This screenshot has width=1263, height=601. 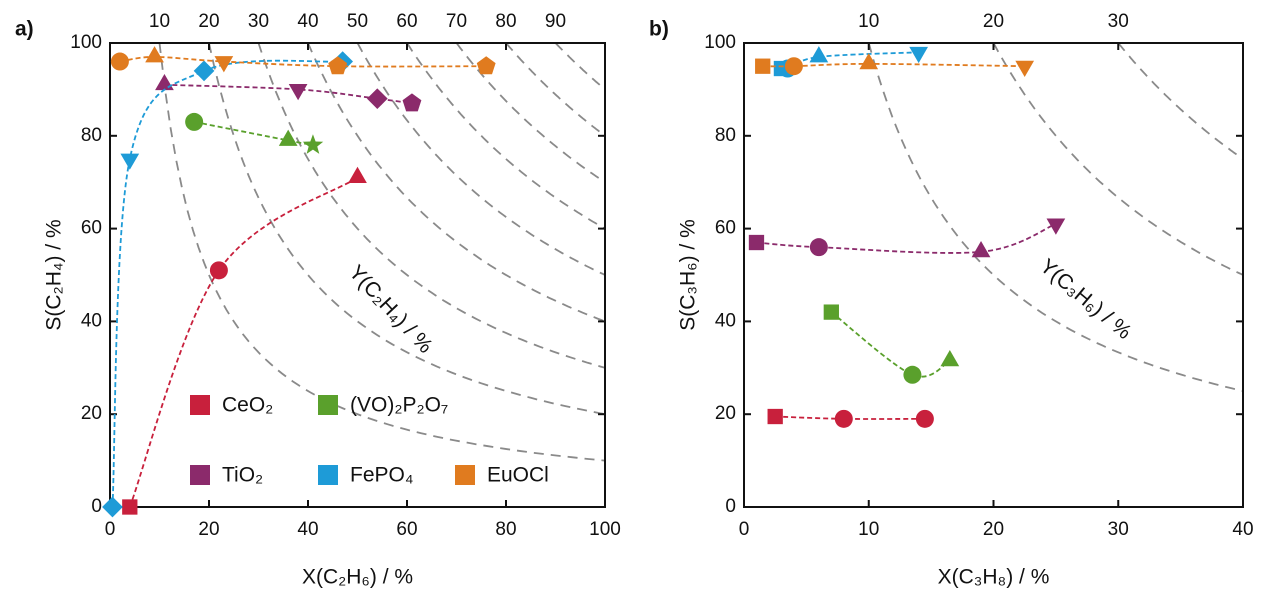 What do you see at coordinates (357, 21) in the screenshot?
I see `top-tick-label: 50` at bounding box center [357, 21].